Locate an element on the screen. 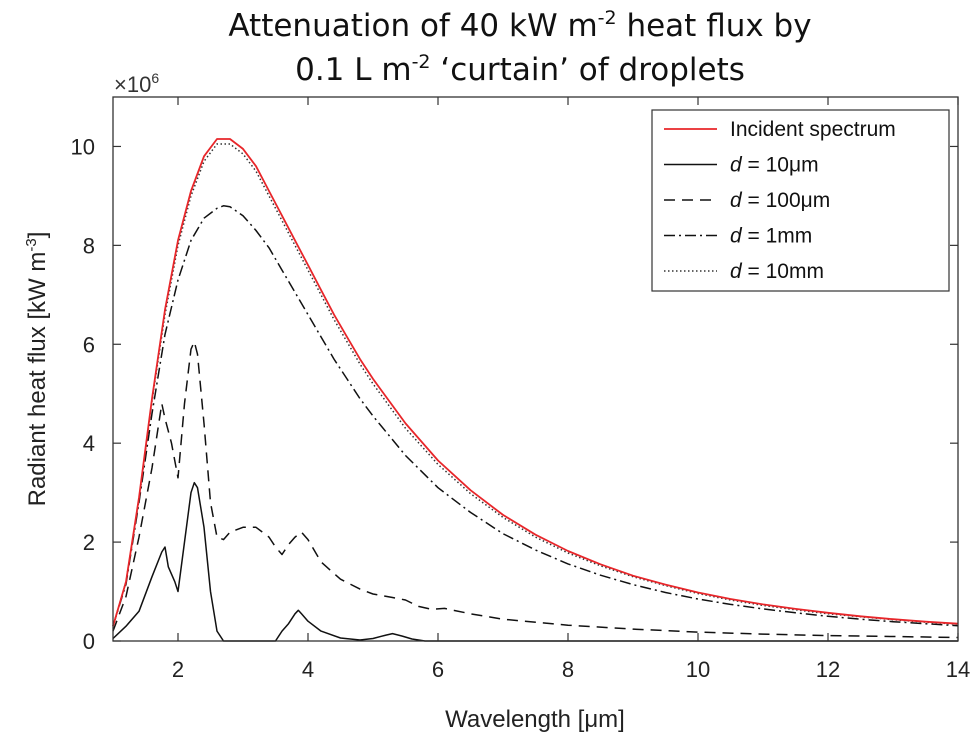  x-tick-label: 8 is located at coordinates (568, 669).